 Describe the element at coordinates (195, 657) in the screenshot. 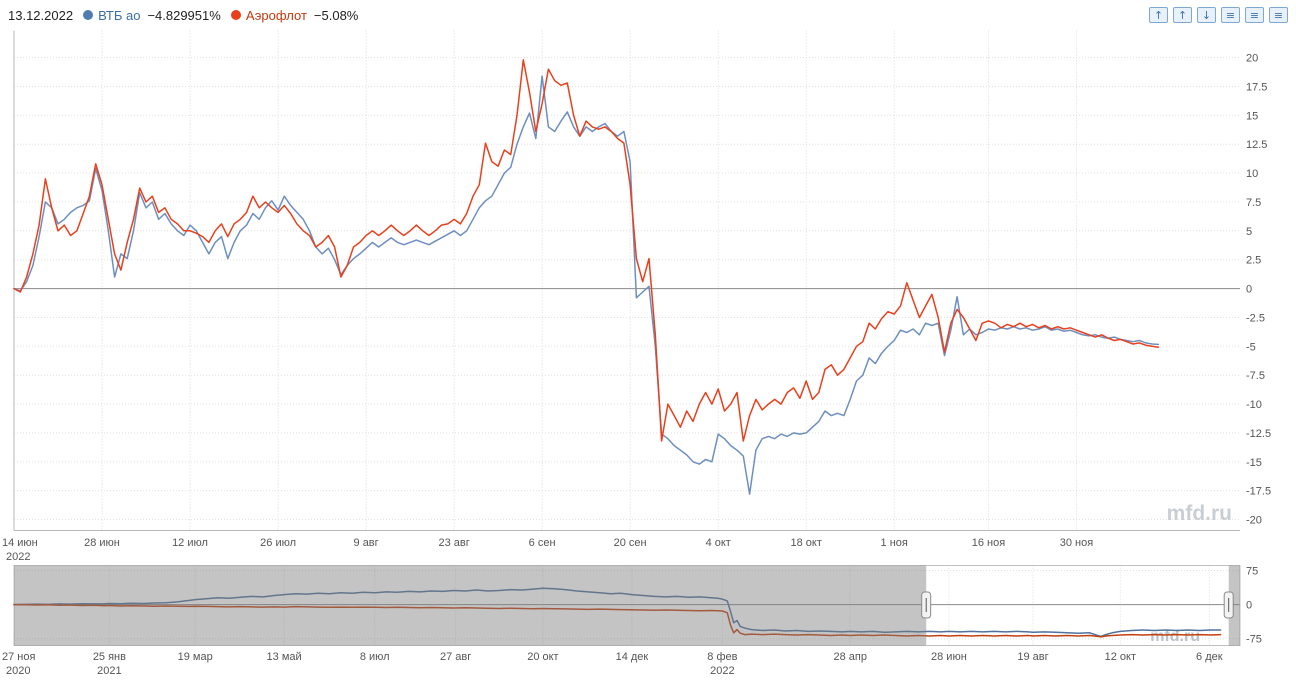

I see `svg-text: 19 мар` at that location.